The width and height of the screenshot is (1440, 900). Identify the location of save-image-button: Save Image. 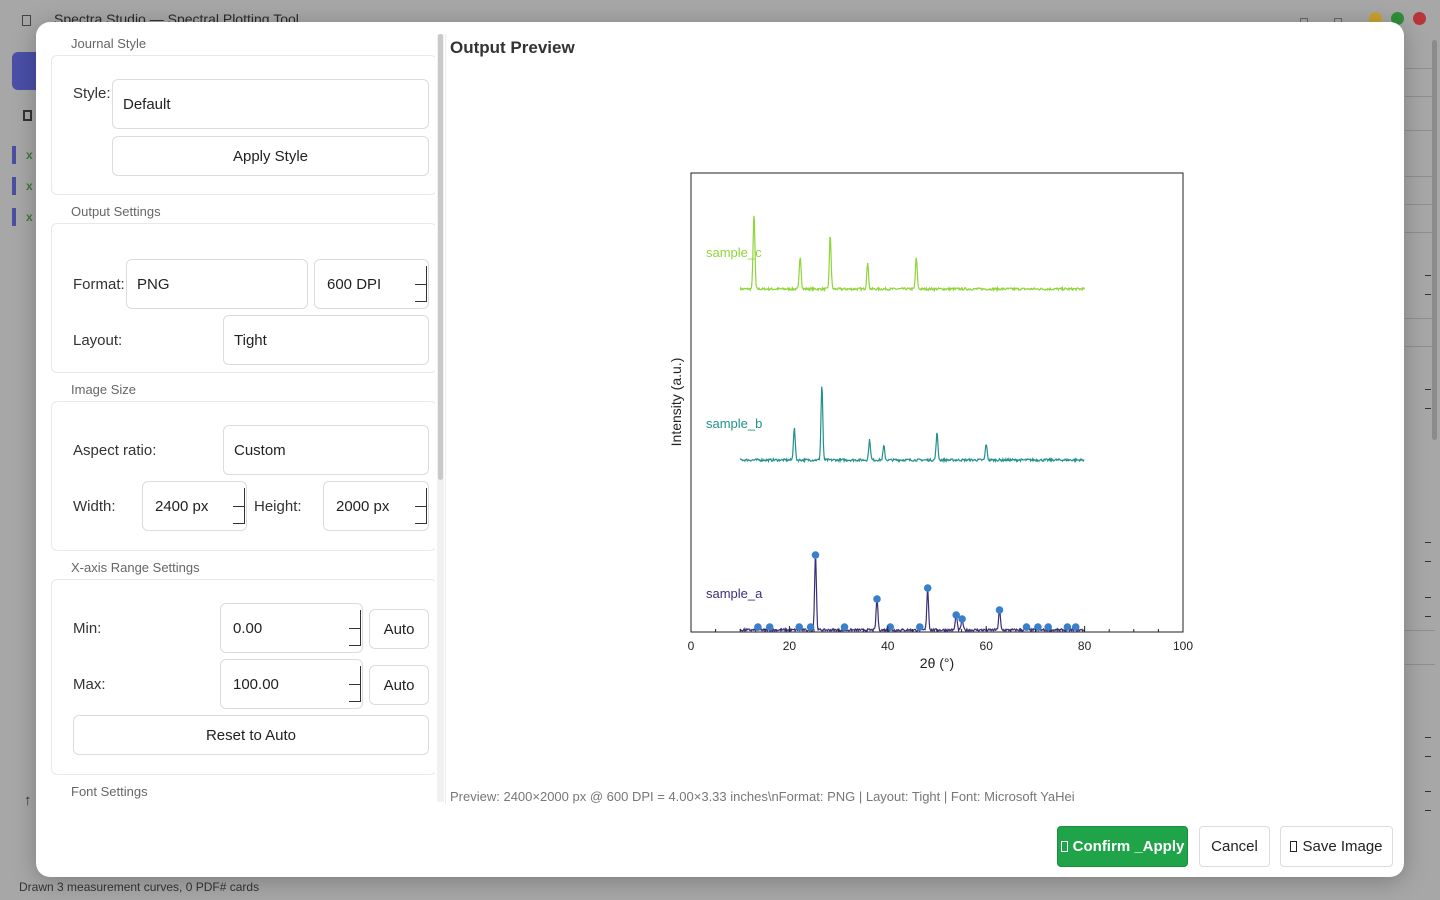
(1336, 846).